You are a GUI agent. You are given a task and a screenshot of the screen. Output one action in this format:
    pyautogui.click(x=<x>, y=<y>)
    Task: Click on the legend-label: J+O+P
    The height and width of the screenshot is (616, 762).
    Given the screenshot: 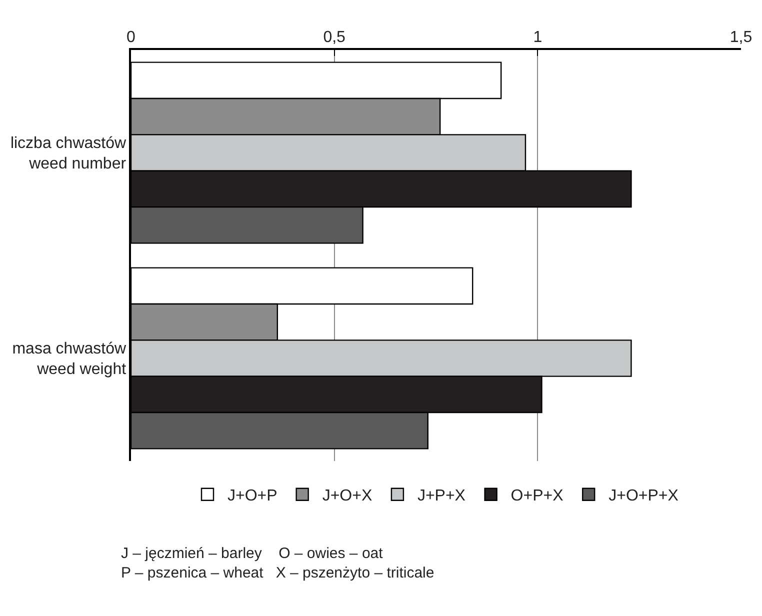 What is the action you would take?
    pyautogui.click(x=253, y=496)
    